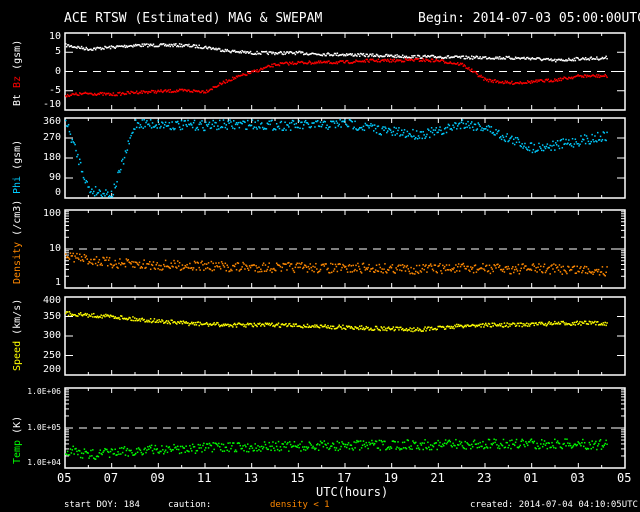 The width and height of the screenshot is (640, 512). Describe the element at coordinates (51, 104) in the screenshot. I see `y-tick-label: -10` at that location.